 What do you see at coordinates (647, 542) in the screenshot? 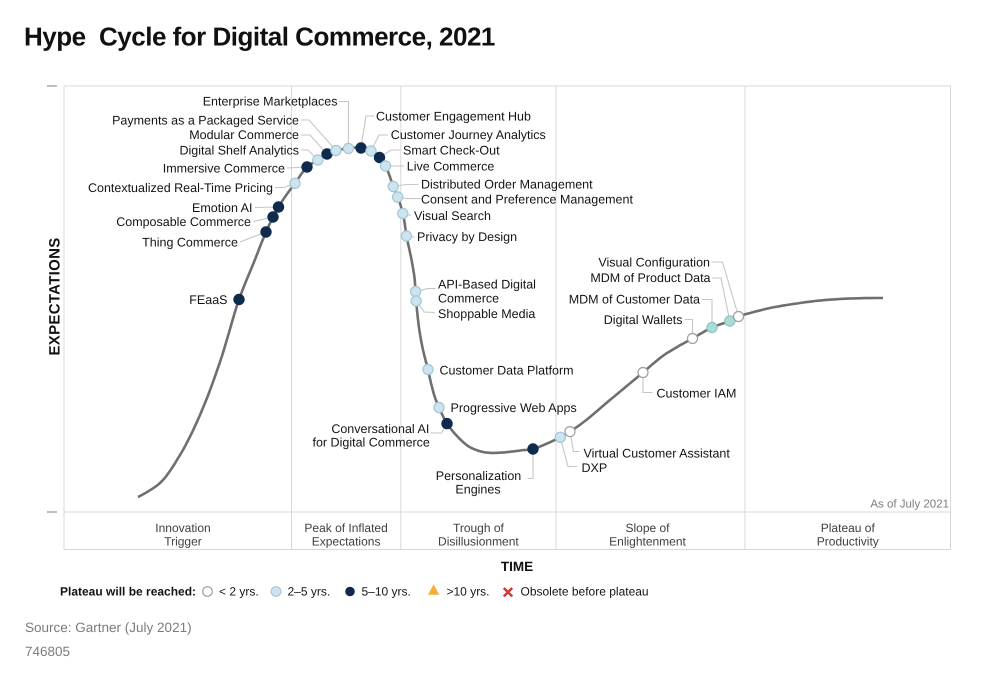
I see `svg-text: Enlightenment` at bounding box center [647, 542].